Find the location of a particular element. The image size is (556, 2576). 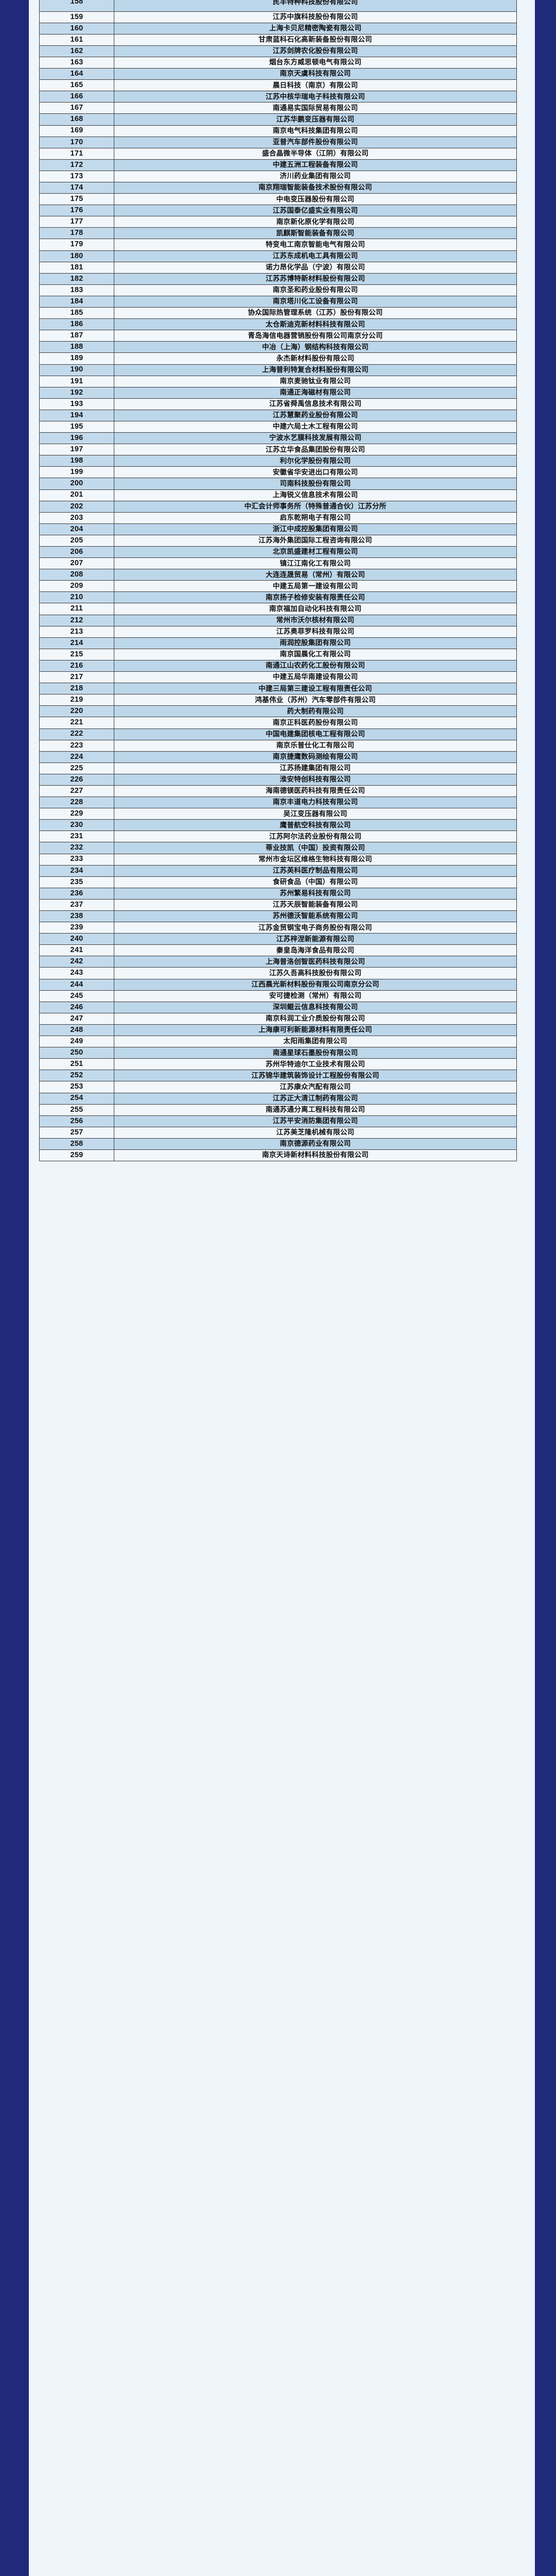

row-company-name: 宁波水艺膜科技发展有限公司 is located at coordinates (315, 438).